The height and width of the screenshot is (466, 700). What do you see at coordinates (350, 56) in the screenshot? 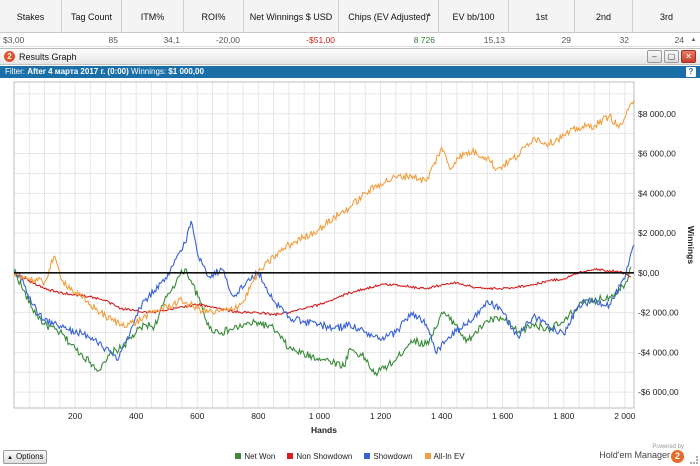
I see `results-graph-titlebar: 2 Results Graph – ▢ ✕` at bounding box center [350, 56].